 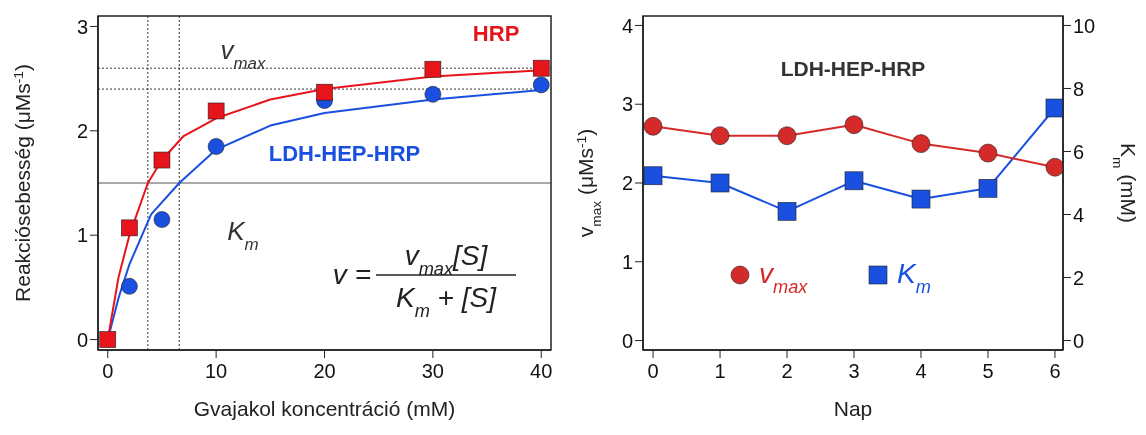 What do you see at coordinates (324, 408) in the screenshot?
I see `x-axis-title: Gvajakol koncentráció (mM)` at bounding box center [324, 408].